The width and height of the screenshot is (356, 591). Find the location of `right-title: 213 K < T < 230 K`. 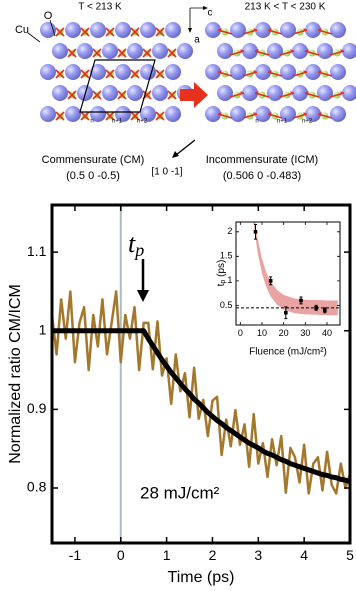

right-title: 213 K < T < 230 K is located at coordinates (285, 7).